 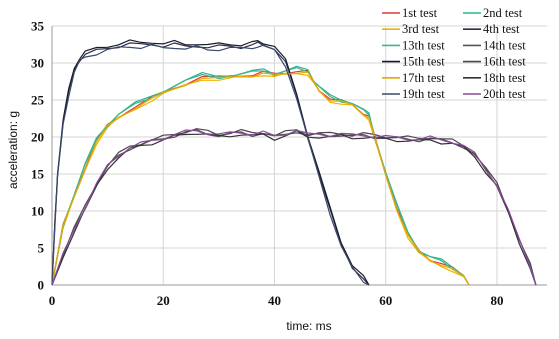 I want to click on y-axis-title: acceleration: g, so click(x=13, y=150).